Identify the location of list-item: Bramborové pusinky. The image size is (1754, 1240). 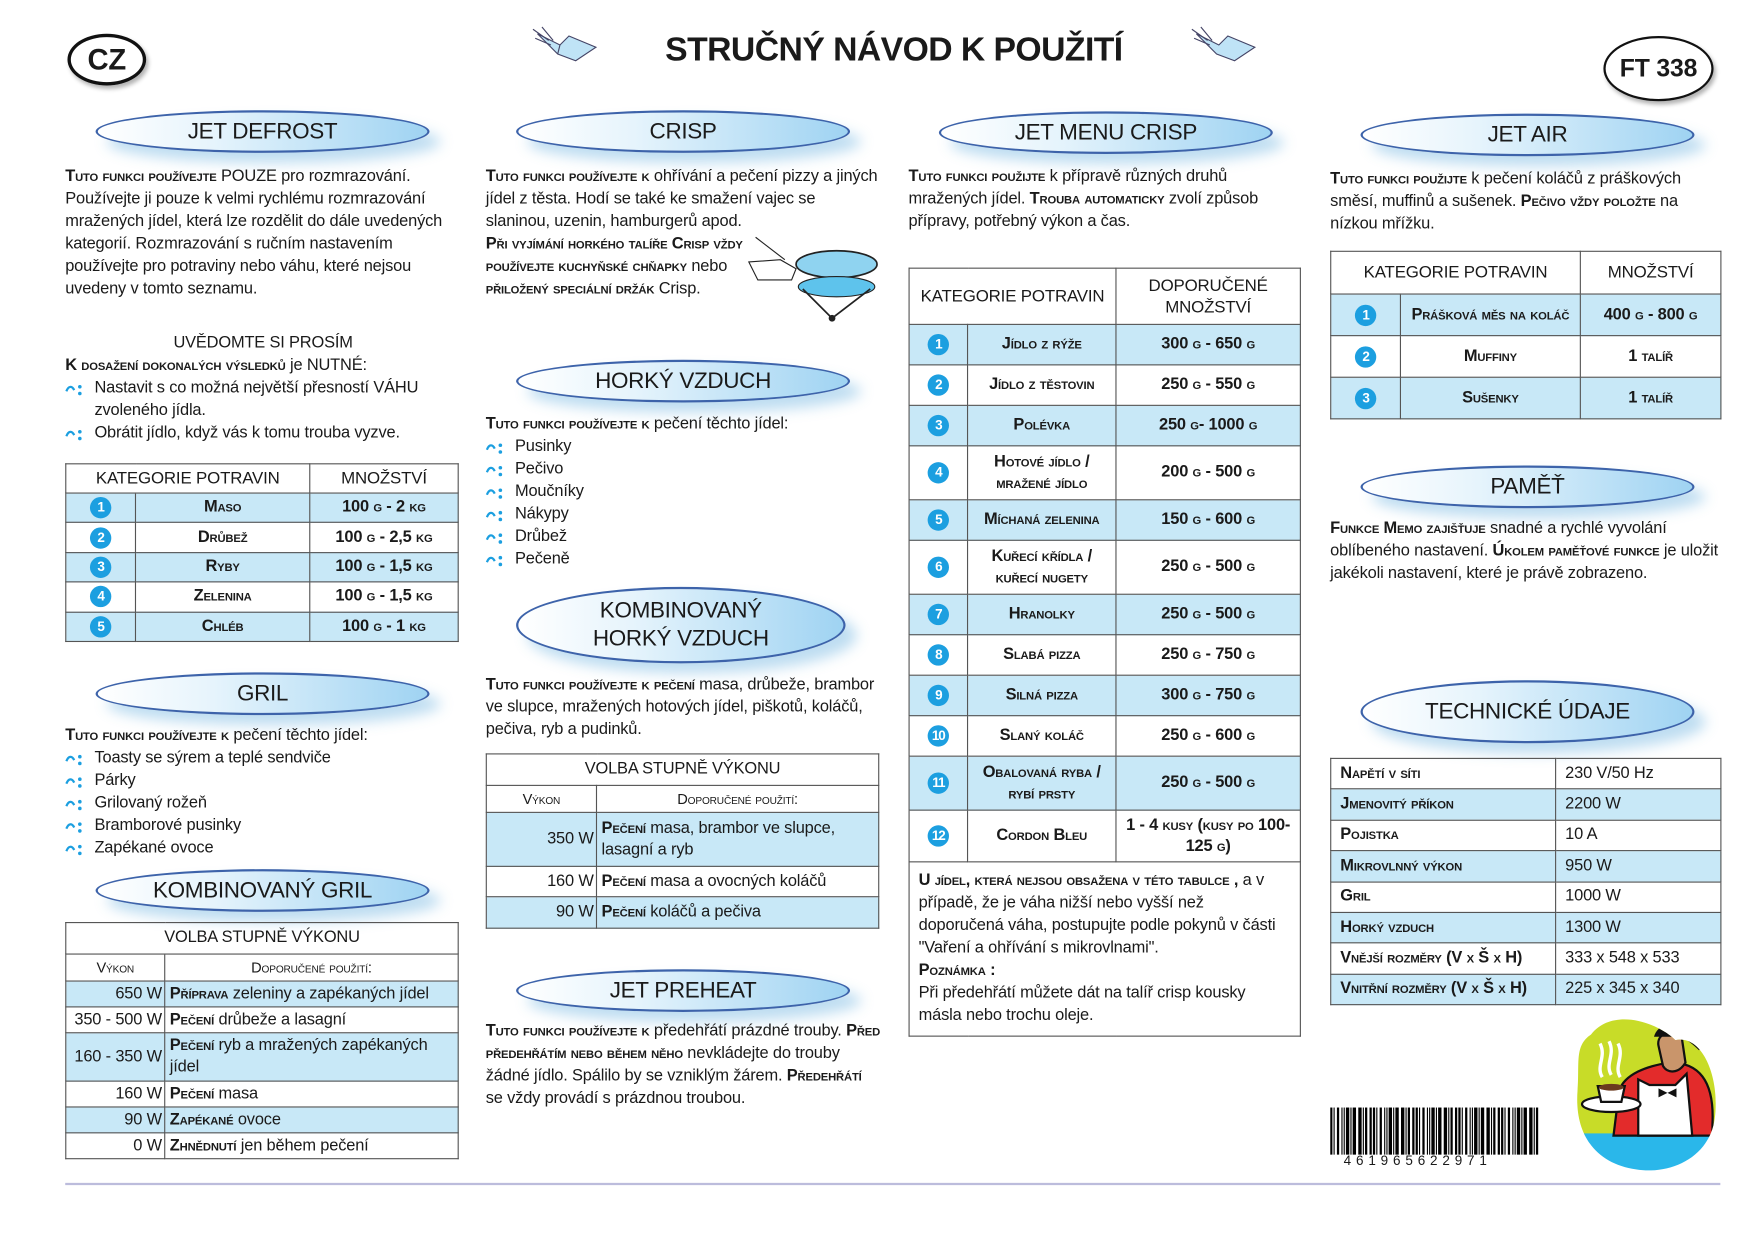
(263, 825).